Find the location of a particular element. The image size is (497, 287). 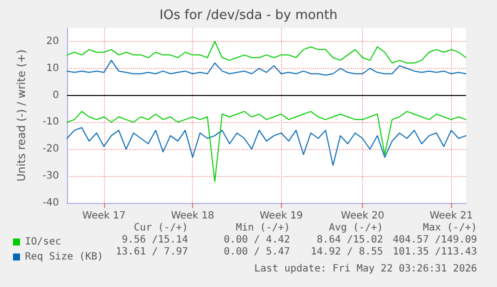

y-tick-label: 0 is located at coordinates (55, 95).